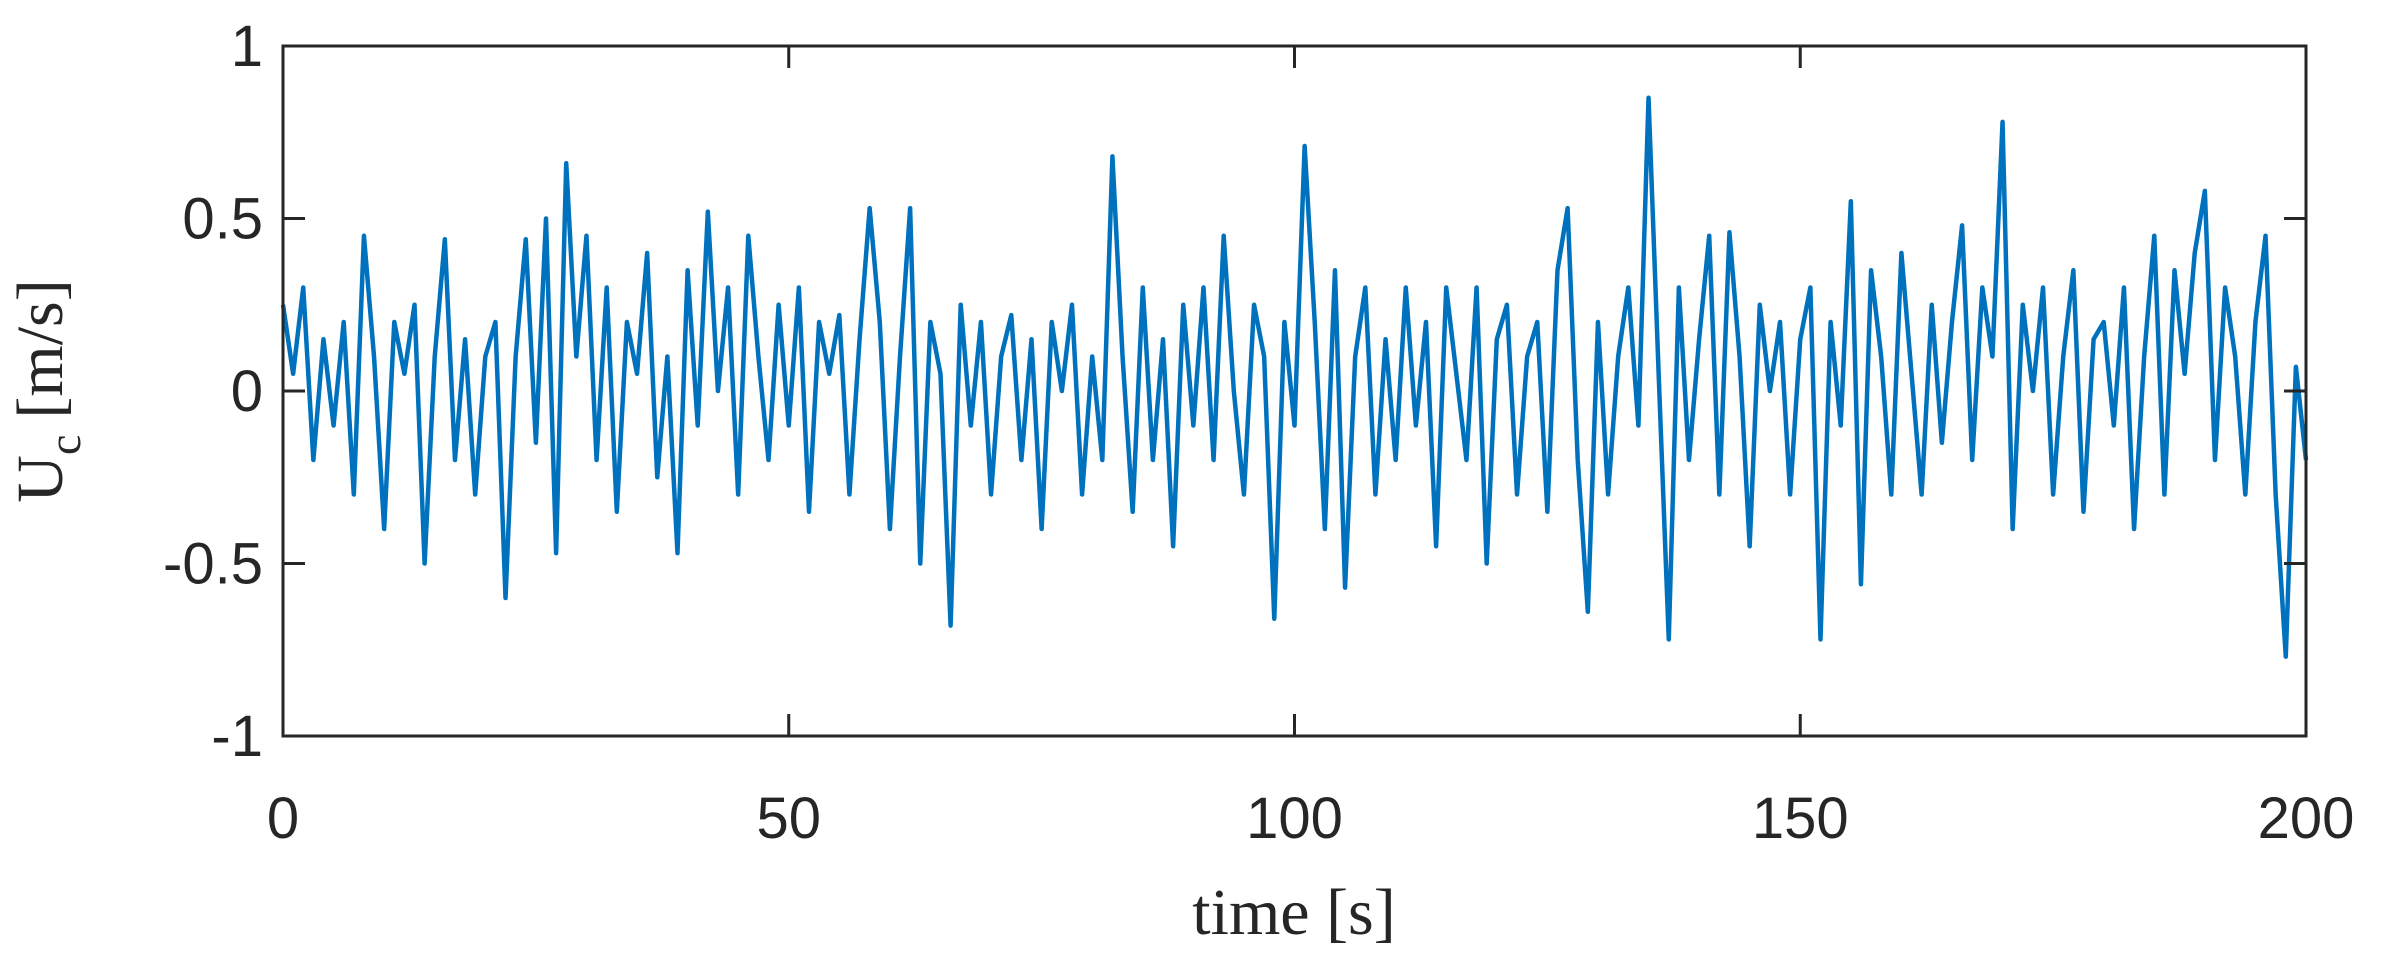 This screenshot has width=2388, height=968. What do you see at coordinates (222, 219) in the screenshot?
I see `y-tick-label: 0.5` at bounding box center [222, 219].